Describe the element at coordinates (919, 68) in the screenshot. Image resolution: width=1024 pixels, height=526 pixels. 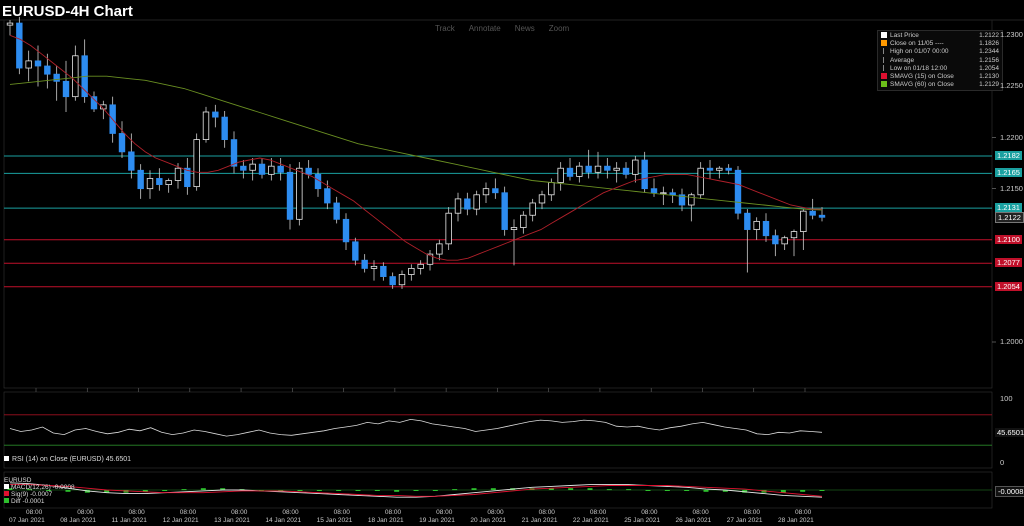
I see `legend-label: Low on 01/18 12:00` at that location.